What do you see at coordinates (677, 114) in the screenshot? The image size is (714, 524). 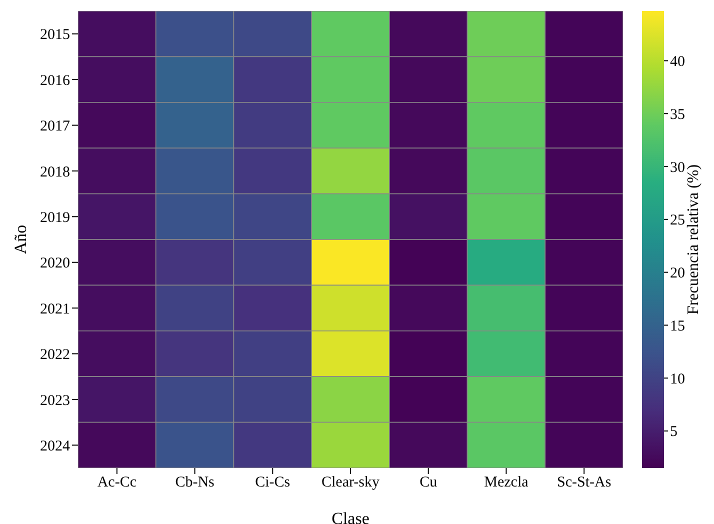 I see `color-bar-label: 35` at bounding box center [677, 114].